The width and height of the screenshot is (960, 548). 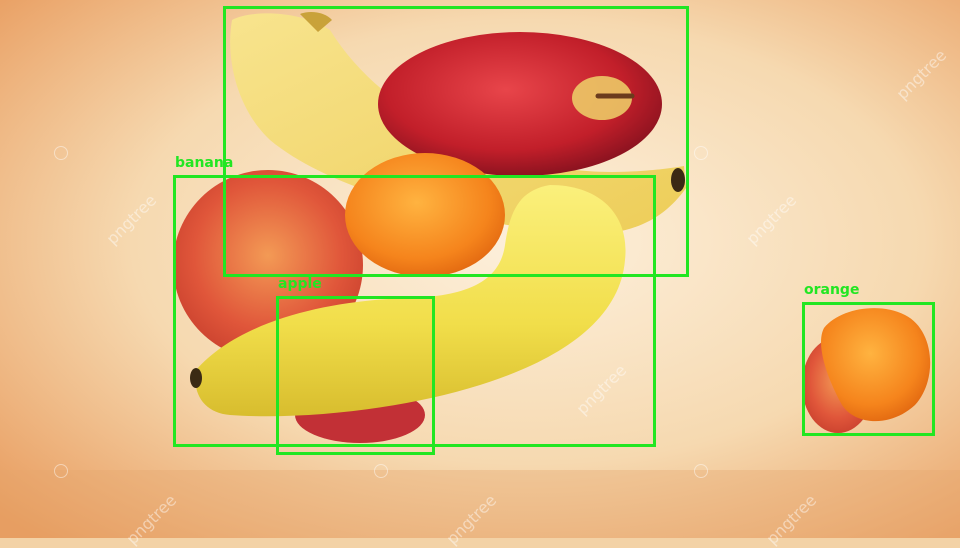 I want to click on apple-top, so click(x=520, y=104).